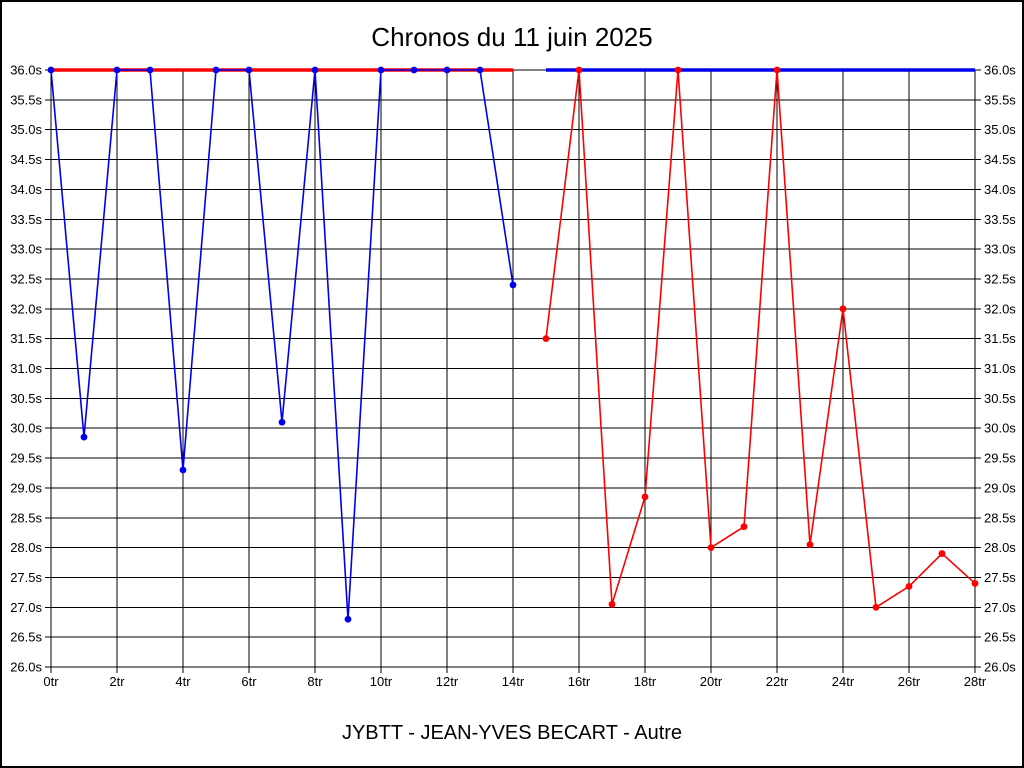 This screenshot has width=1024, height=768. I want to click on x-tick-label: 20tr, so click(711, 681).